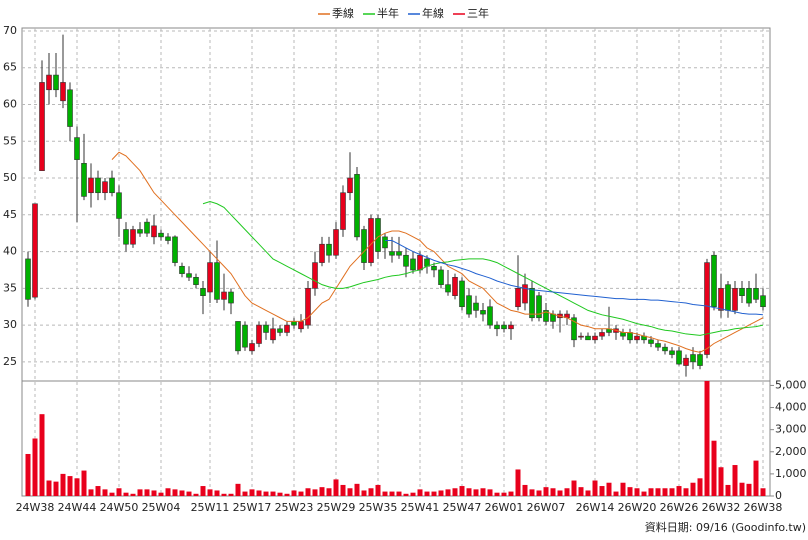 The width and height of the screenshot is (808, 540). I want to click on legend-label: 半年, so click(388, 13).